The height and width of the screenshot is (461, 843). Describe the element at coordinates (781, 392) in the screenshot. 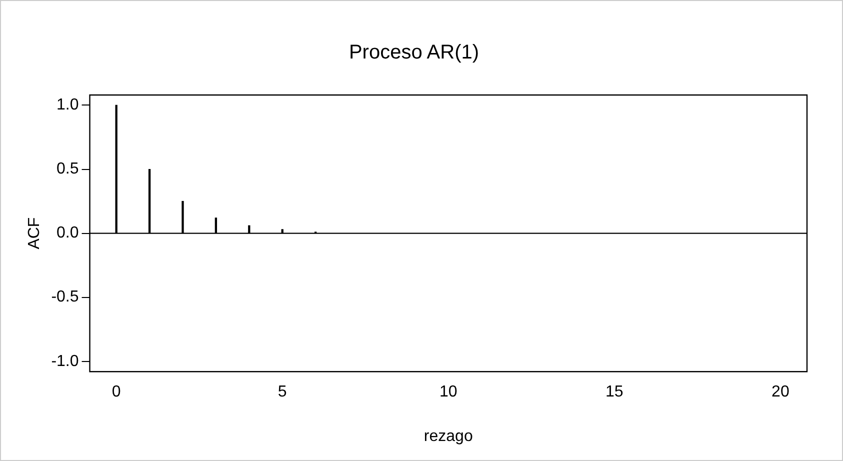

I see `x-tick-label: 20` at that location.